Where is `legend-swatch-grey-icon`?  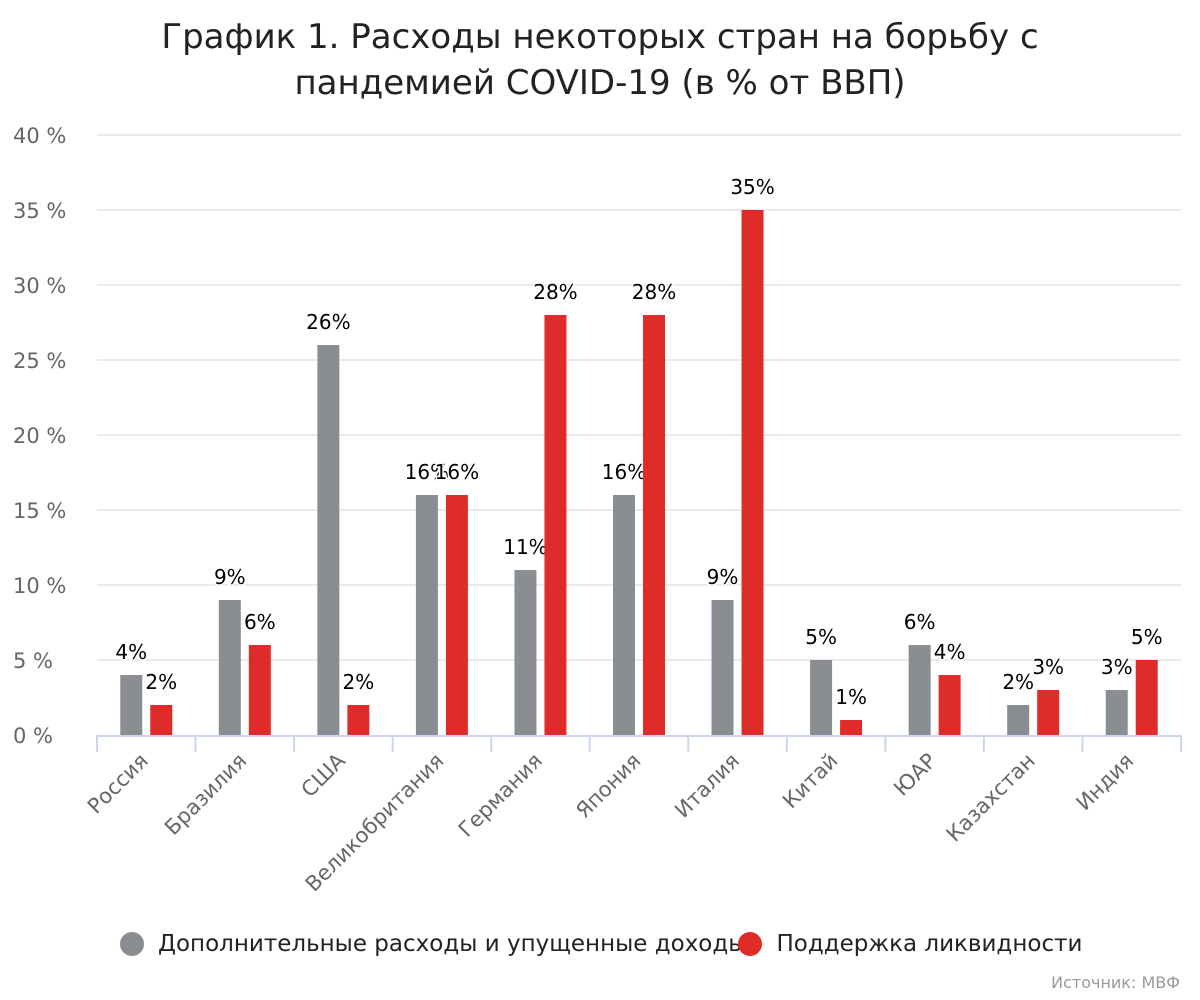
legend-swatch-grey-icon is located at coordinates (132, 944).